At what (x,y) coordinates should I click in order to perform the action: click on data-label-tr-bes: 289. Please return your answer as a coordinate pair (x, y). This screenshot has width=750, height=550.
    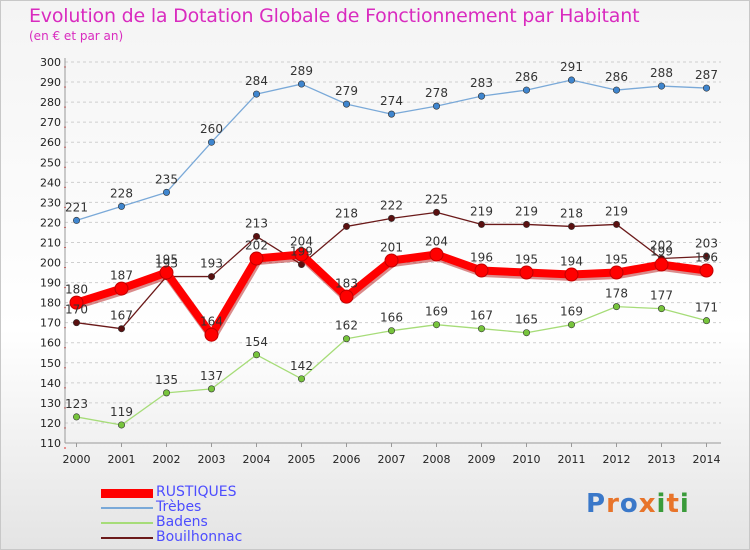
    Looking at the image, I should click on (301, 71).